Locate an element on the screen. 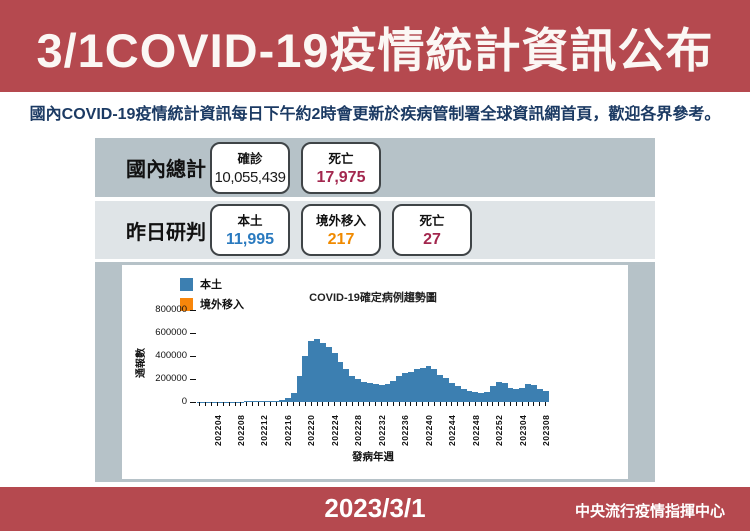 The image size is (750, 531). deaths-yesterday-box: 死亡 27 is located at coordinates (432, 230).